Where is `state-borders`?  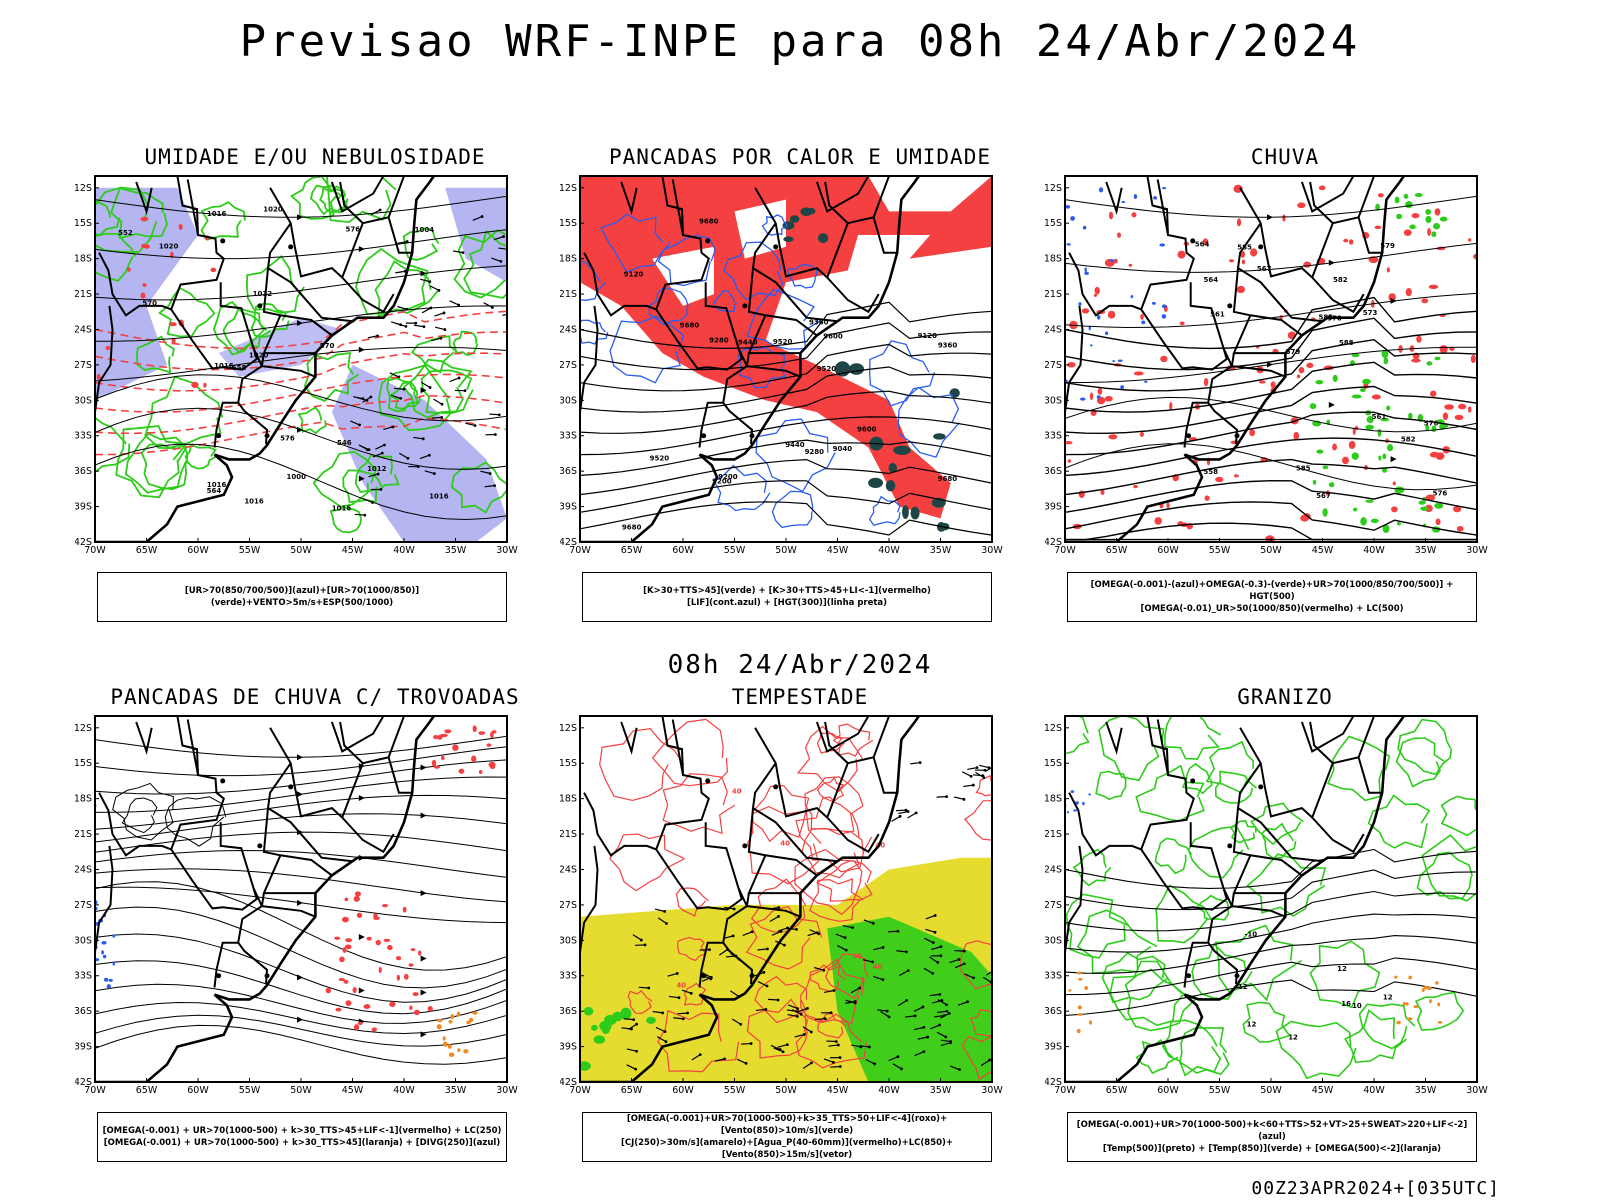
state-borders is located at coordinates (1230, 854).